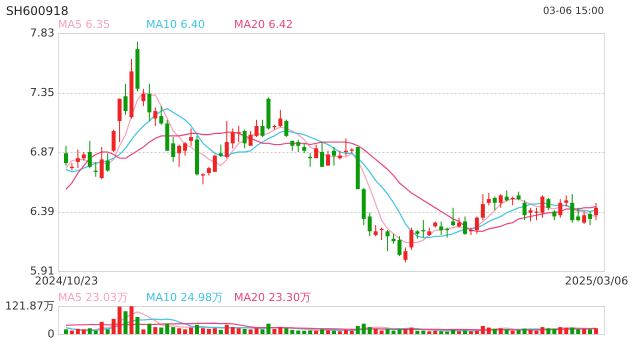 This screenshot has height=360, width=640. I want to click on series-label: MA10 24.98万, so click(184, 297).